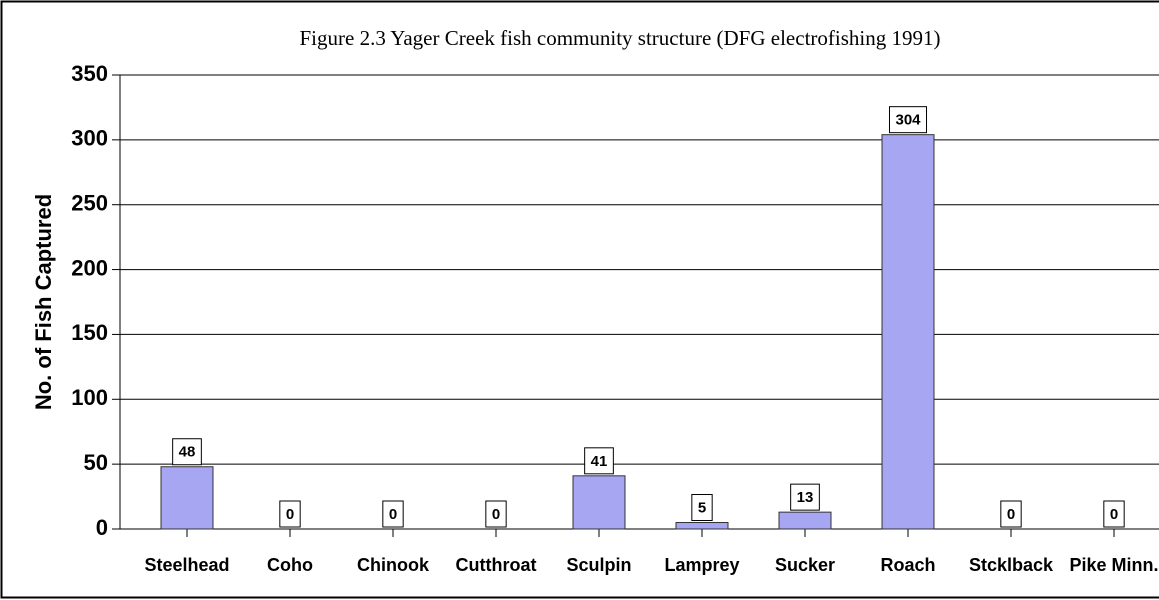 This screenshot has height=600, width=1159. What do you see at coordinates (1011, 565) in the screenshot?
I see `x-tick-label: Stcklback` at bounding box center [1011, 565].